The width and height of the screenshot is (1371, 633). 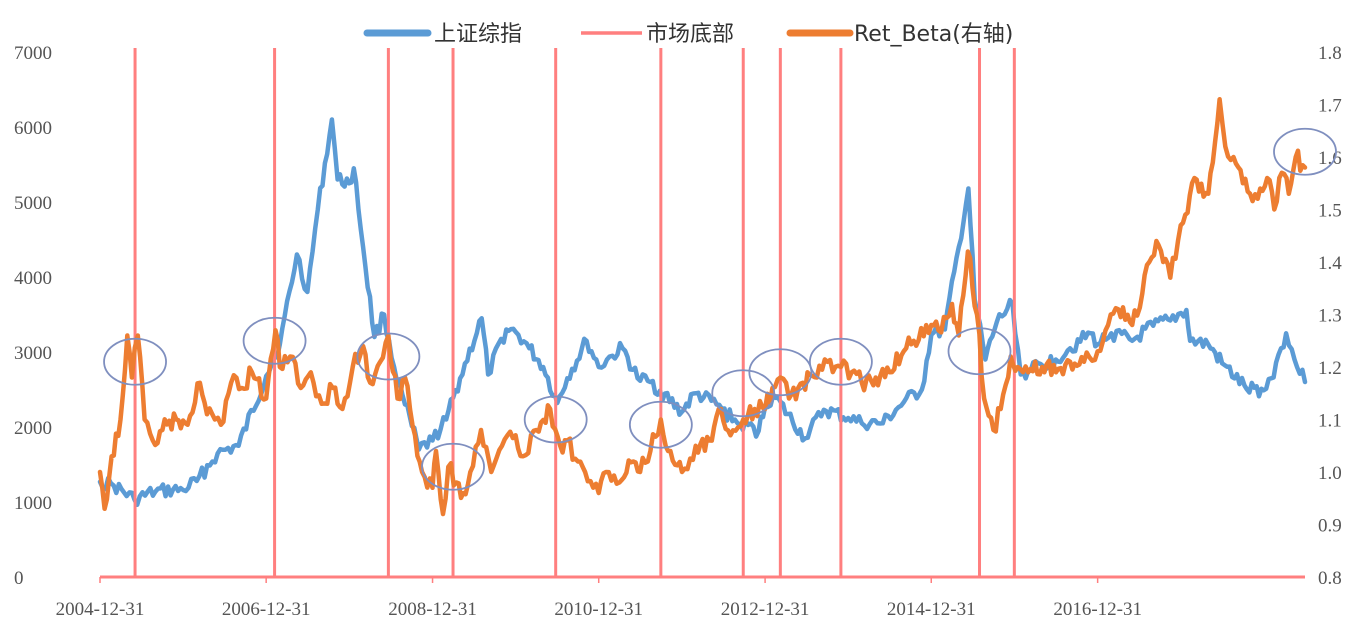 What do you see at coordinates (765, 609) in the screenshot?
I see `x-tick-label: 2012-12-31` at bounding box center [765, 609].